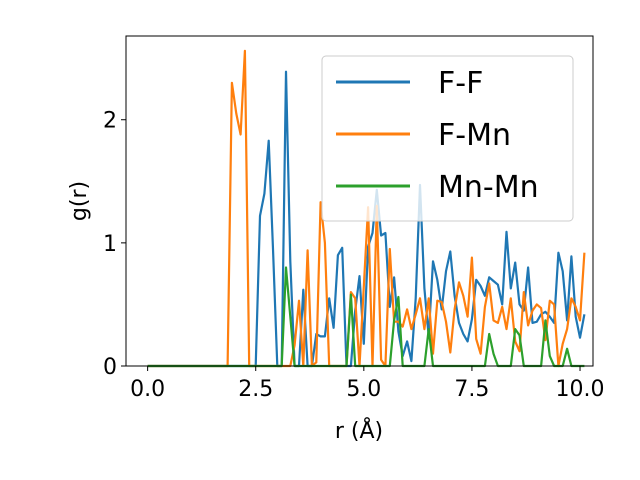  I want to click on legend: F-F F-Mn Mn-Mn, so click(447, 138).